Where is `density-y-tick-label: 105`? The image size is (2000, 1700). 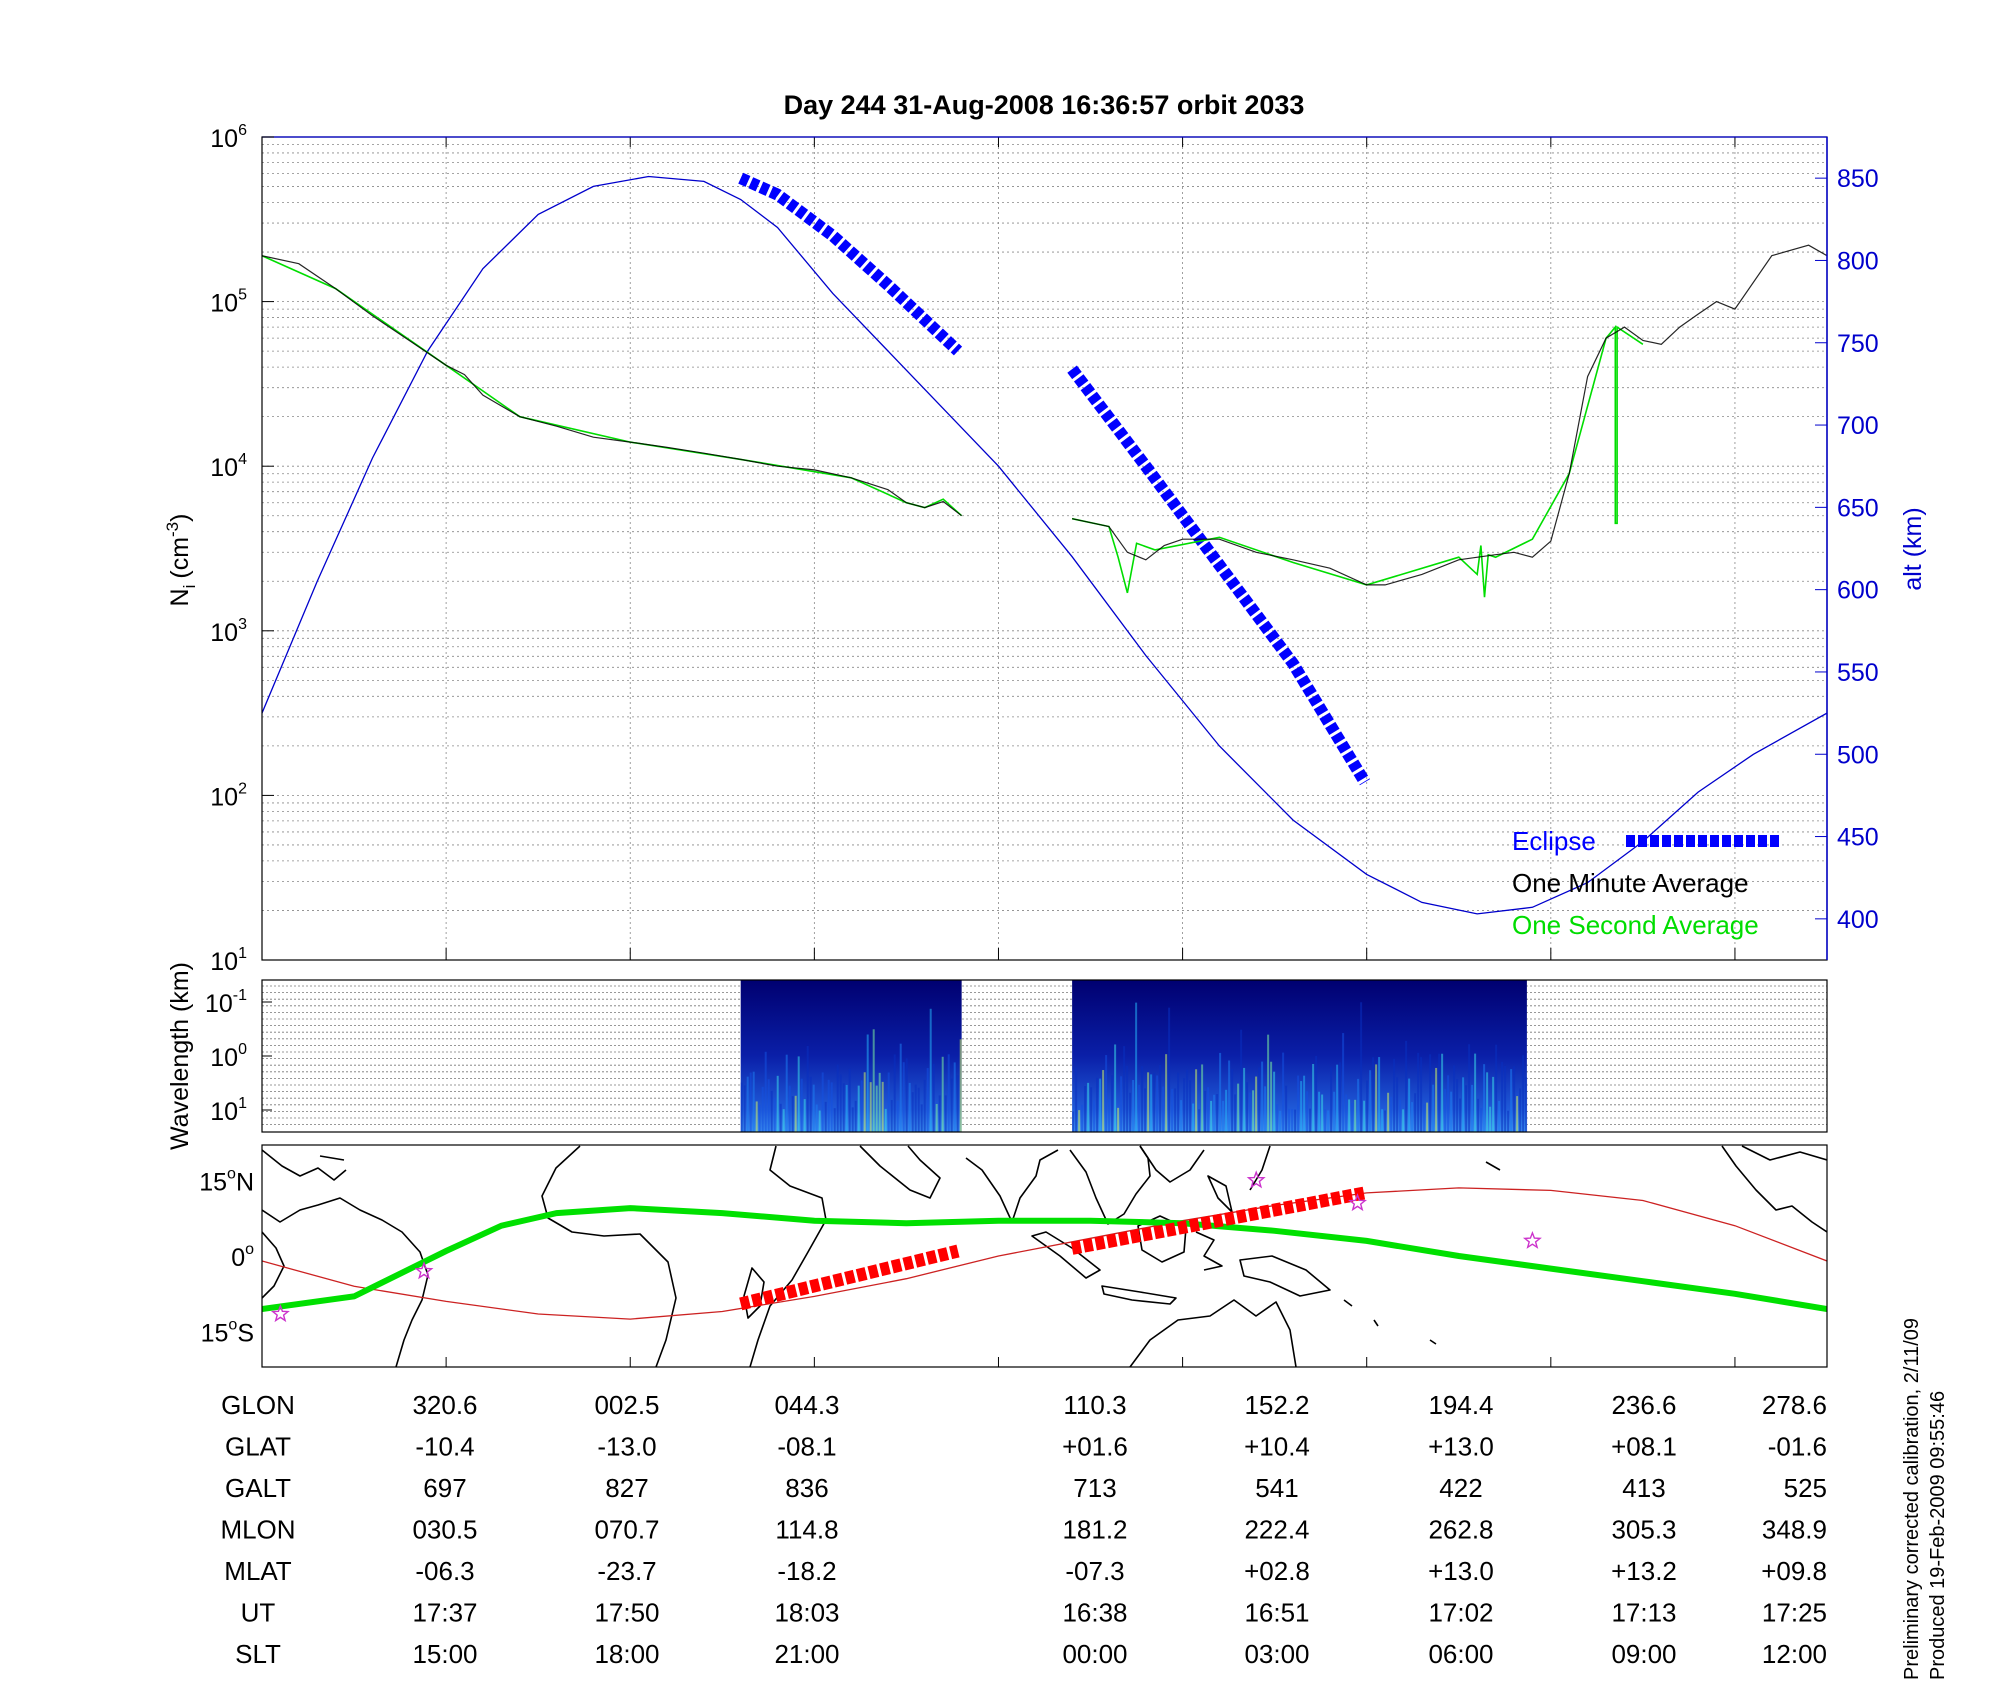 density-y-tick-label: 105 is located at coordinates (228, 302).